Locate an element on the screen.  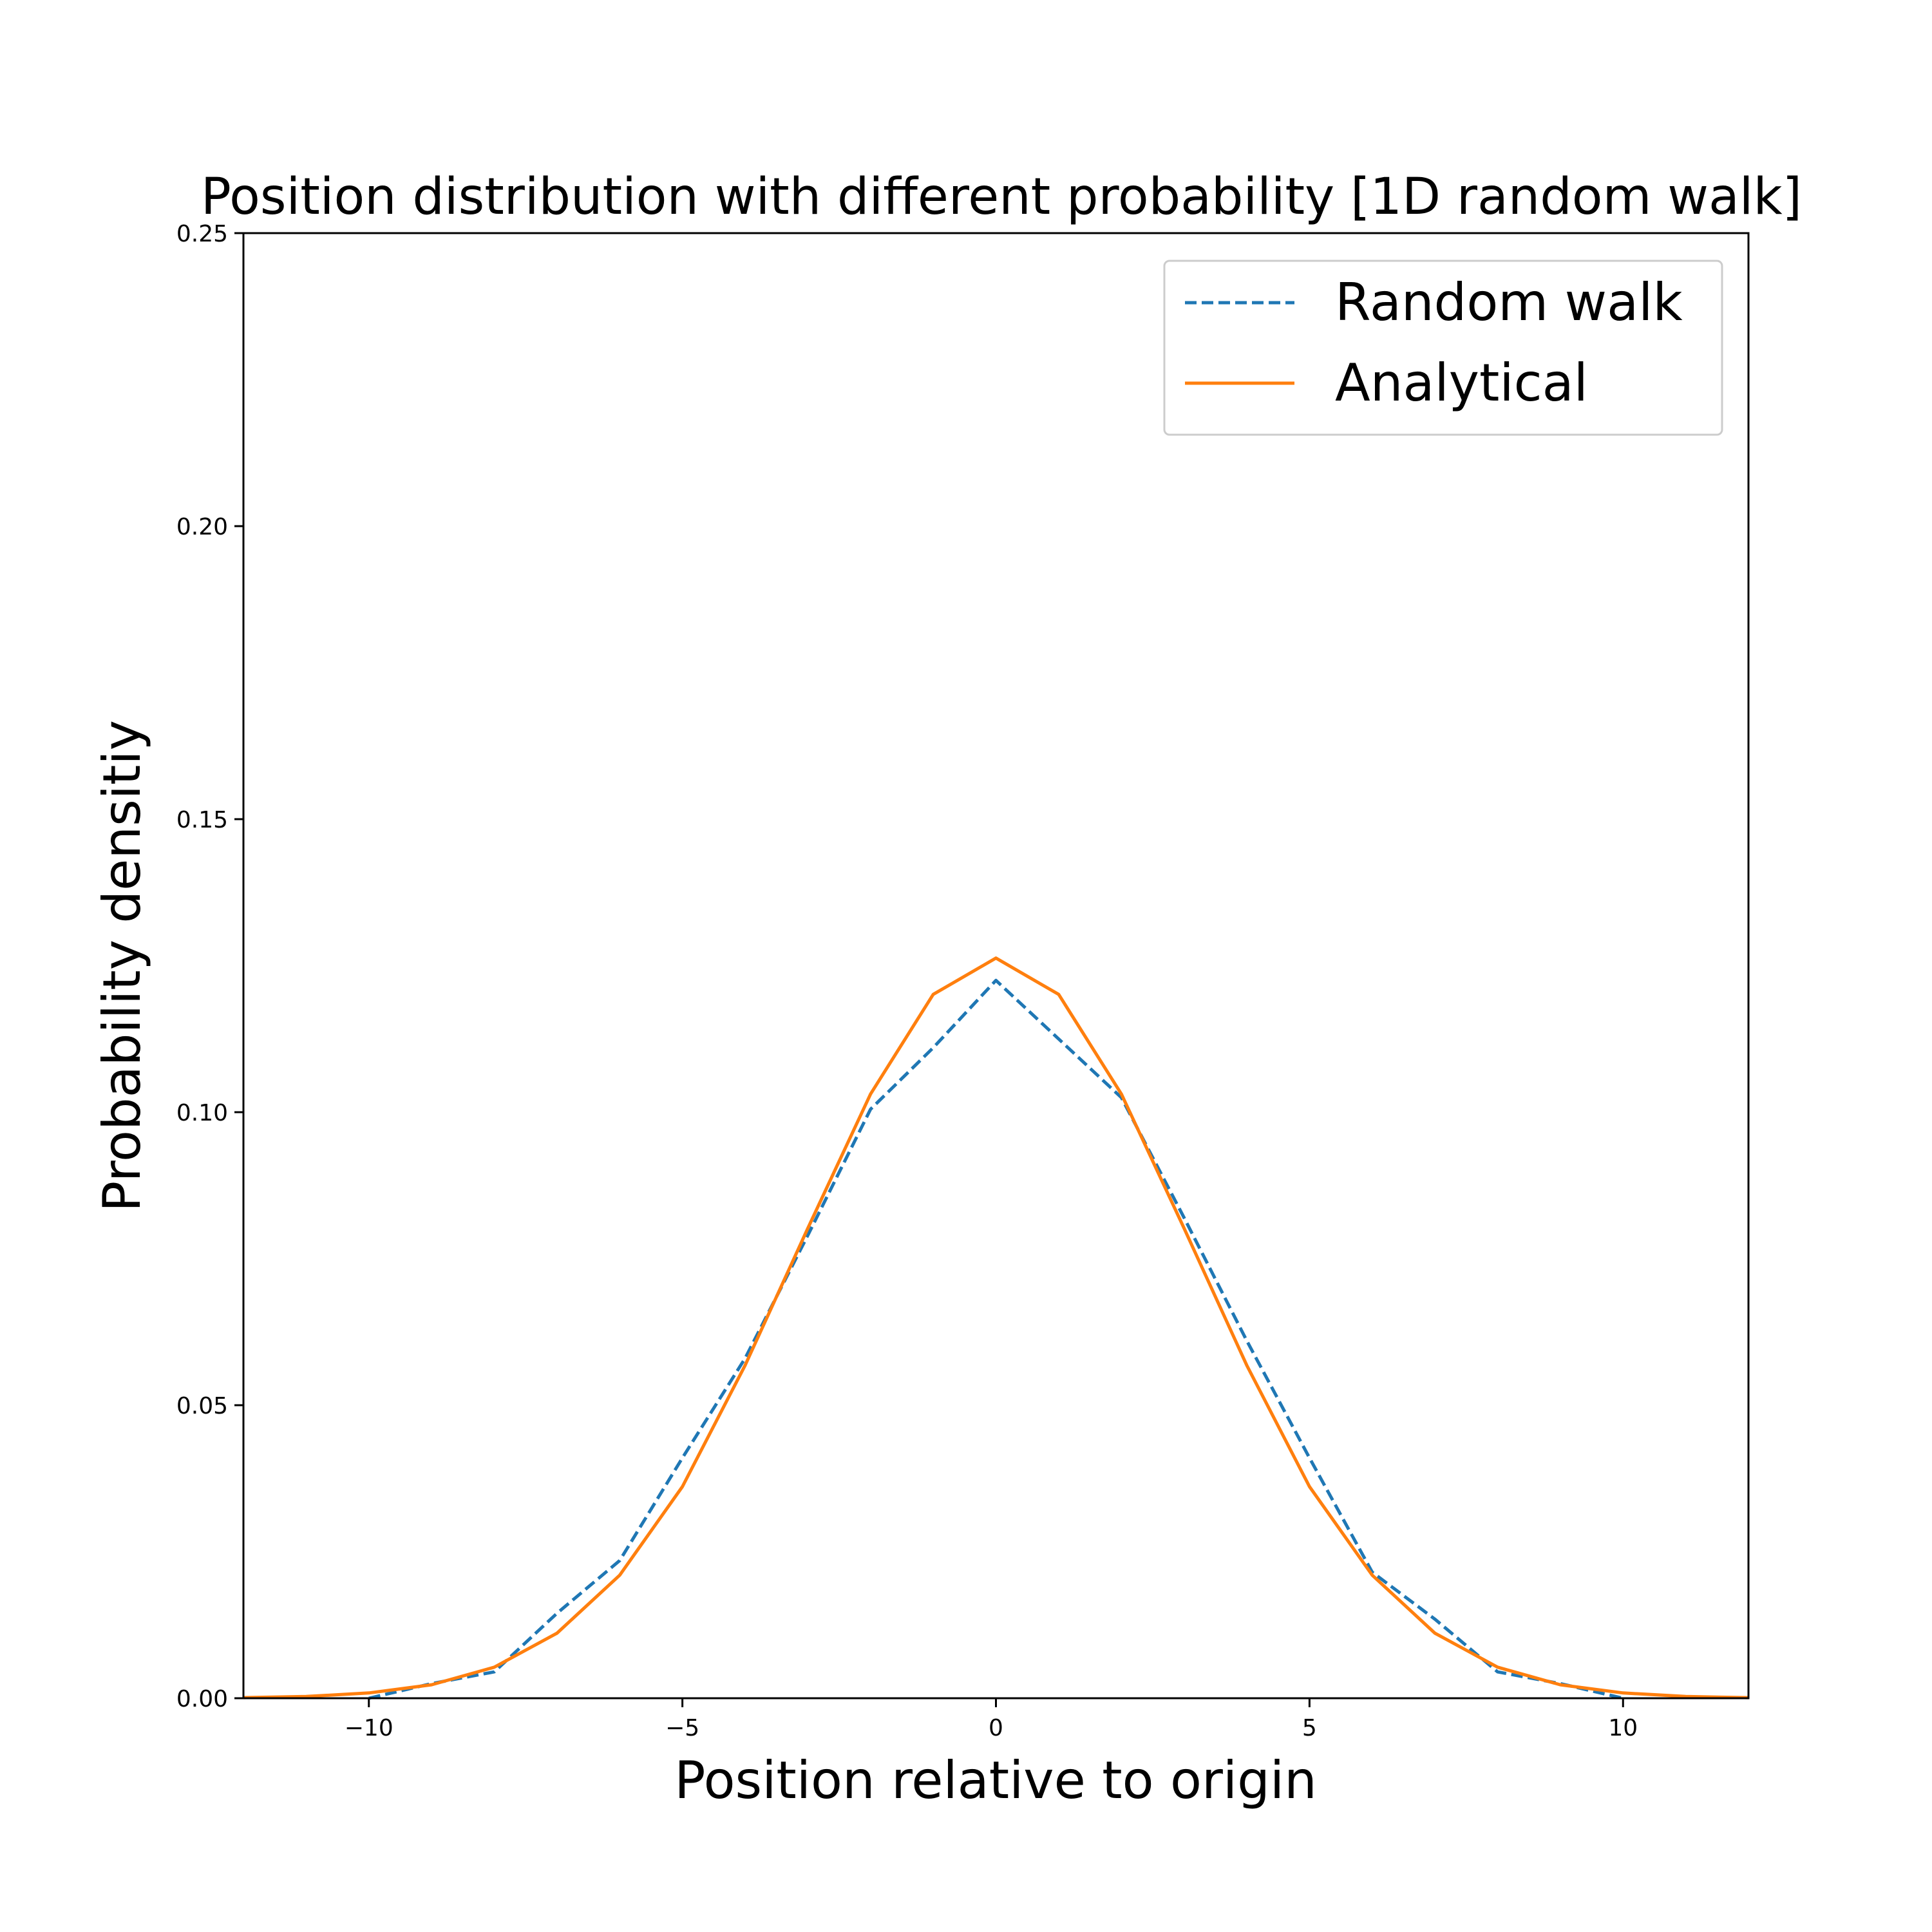
x-tick-label: 0 is located at coordinates (996, 1728).